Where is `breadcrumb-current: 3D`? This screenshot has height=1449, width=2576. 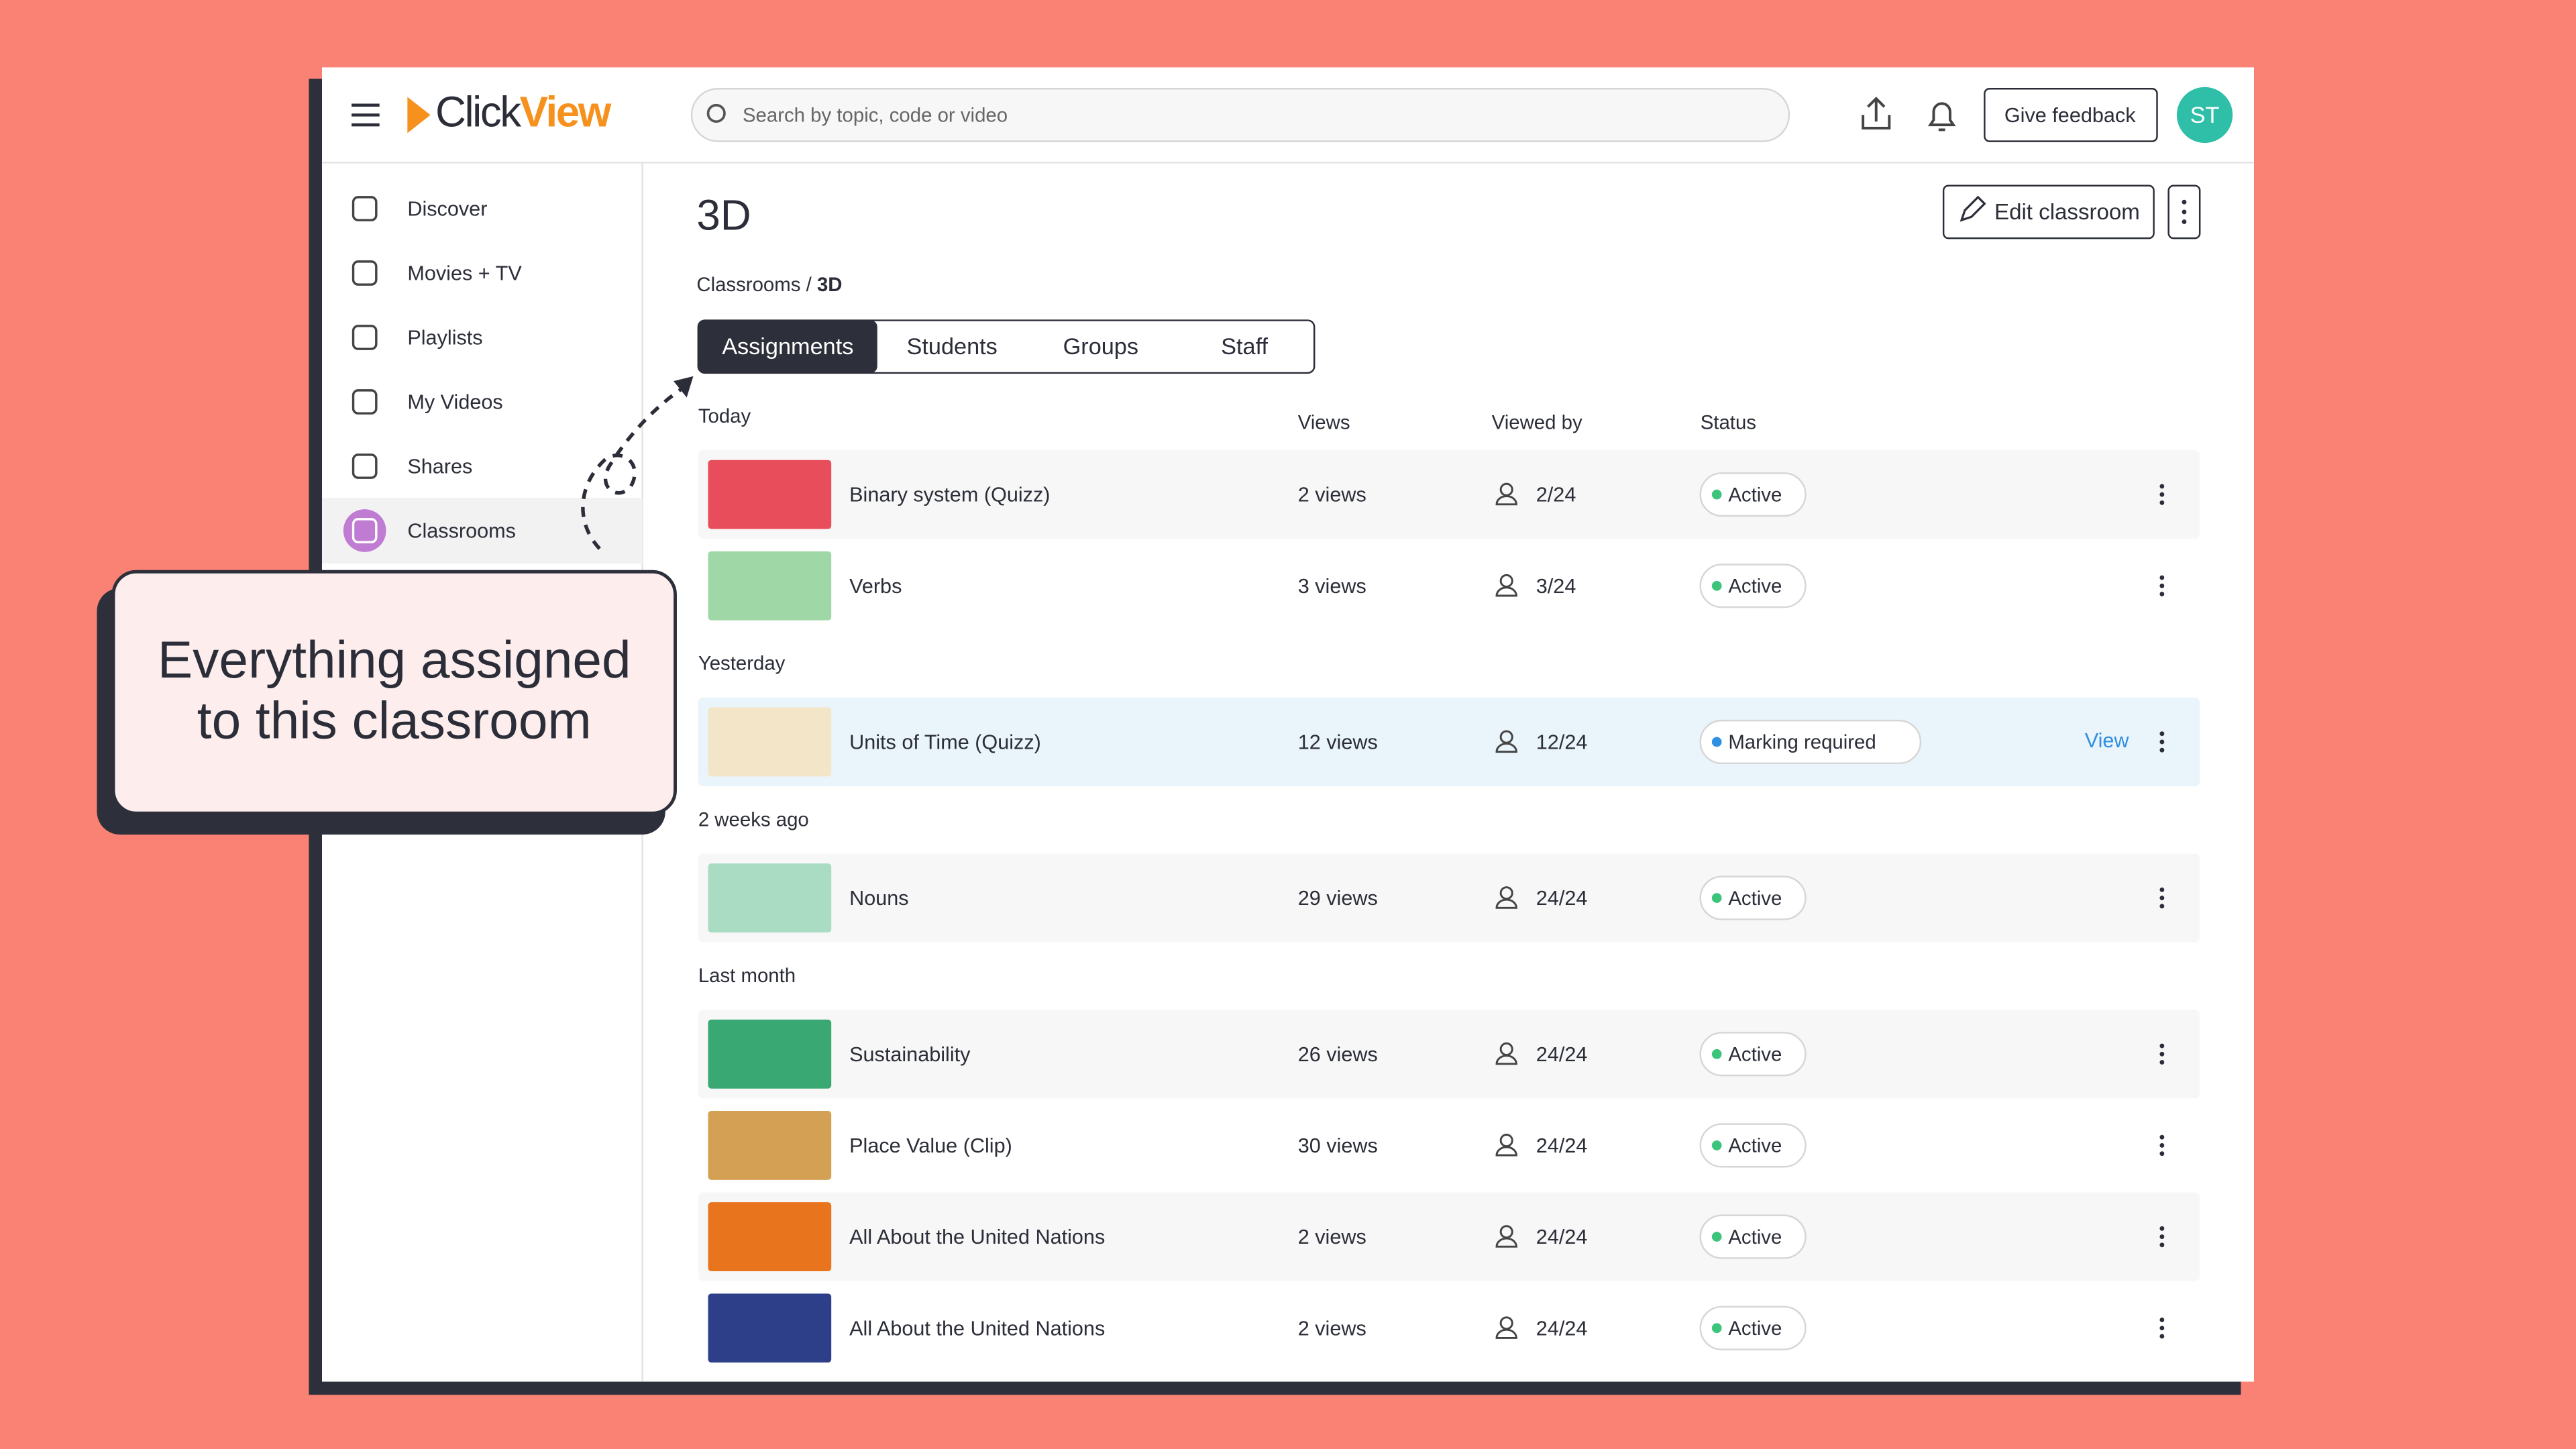 breadcrumb-current: 3D is located at coordinates (830, 285).